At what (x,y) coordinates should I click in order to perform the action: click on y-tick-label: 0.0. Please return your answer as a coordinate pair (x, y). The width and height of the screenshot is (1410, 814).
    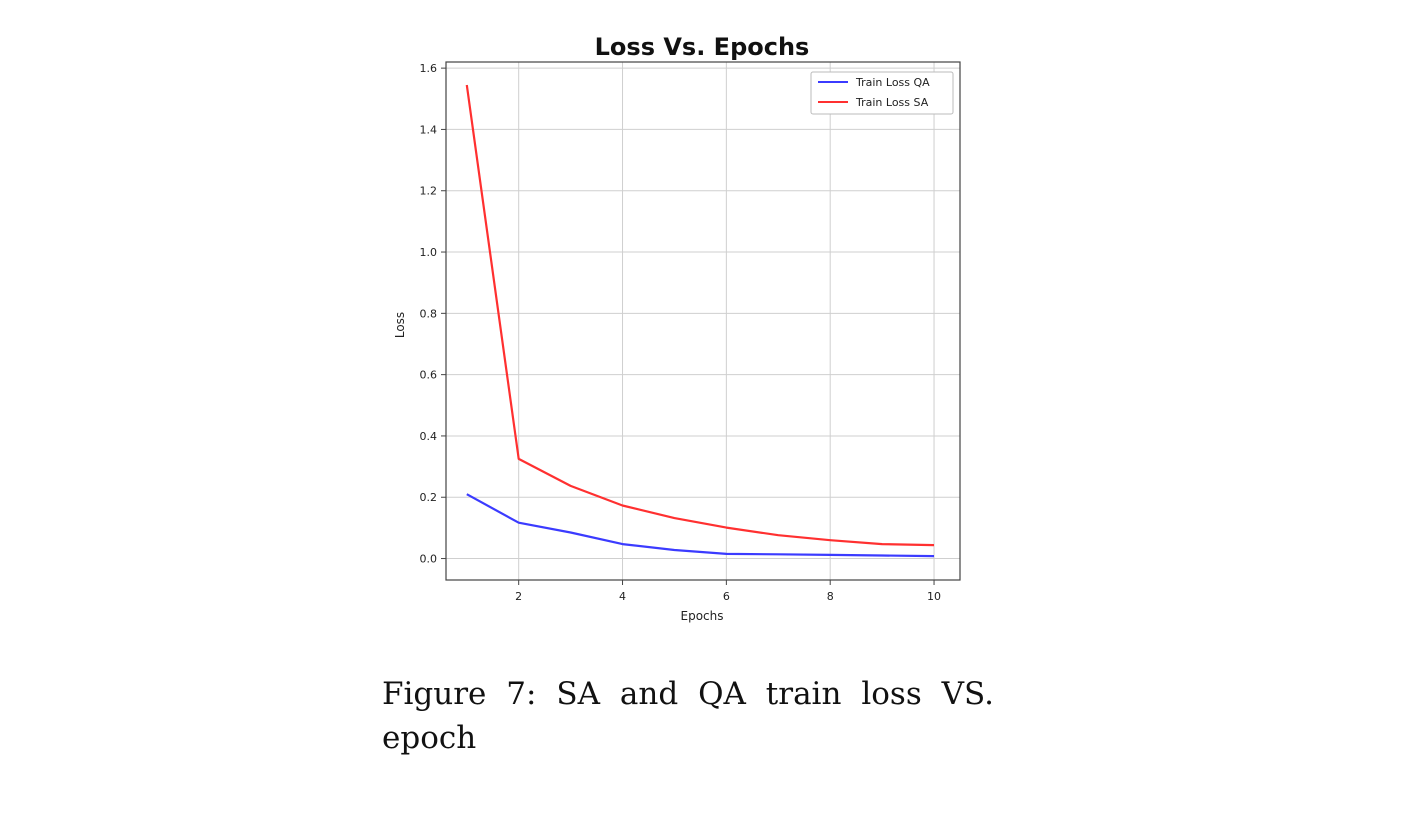
    Looking at the image, I should click on (429, 559).